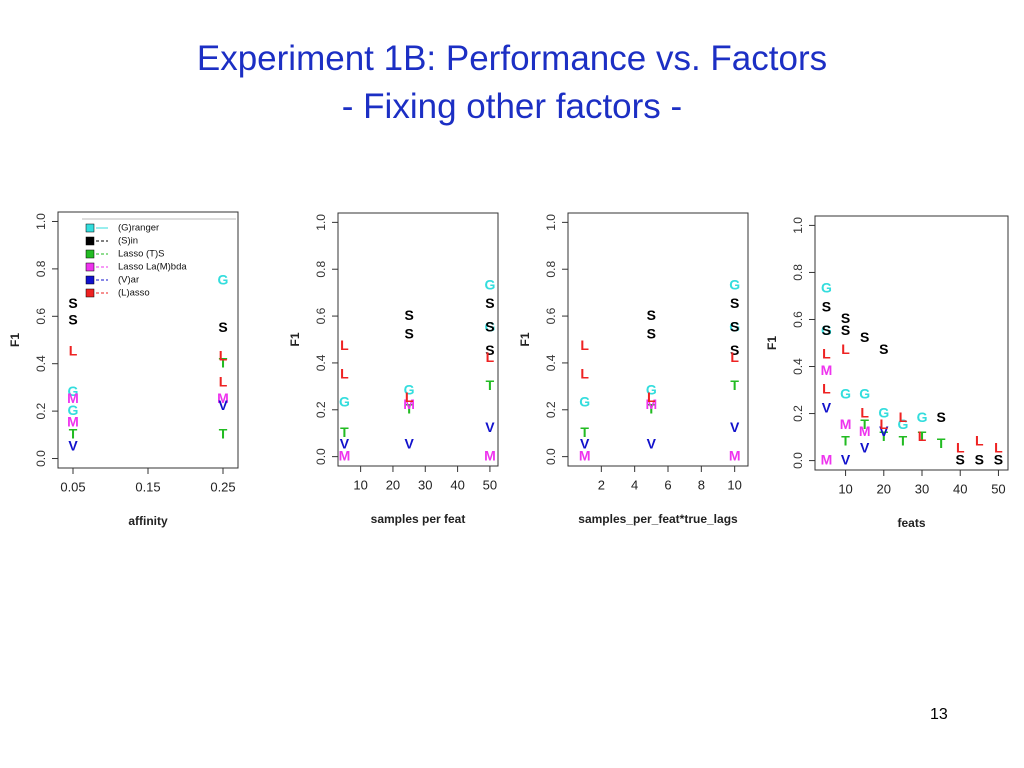 The image size is (1024, 768). What do you see at coordinates (141, 254) in the screenshot?
I see `legend-label: Lasso (T)S` at bounding box center [141, 254].